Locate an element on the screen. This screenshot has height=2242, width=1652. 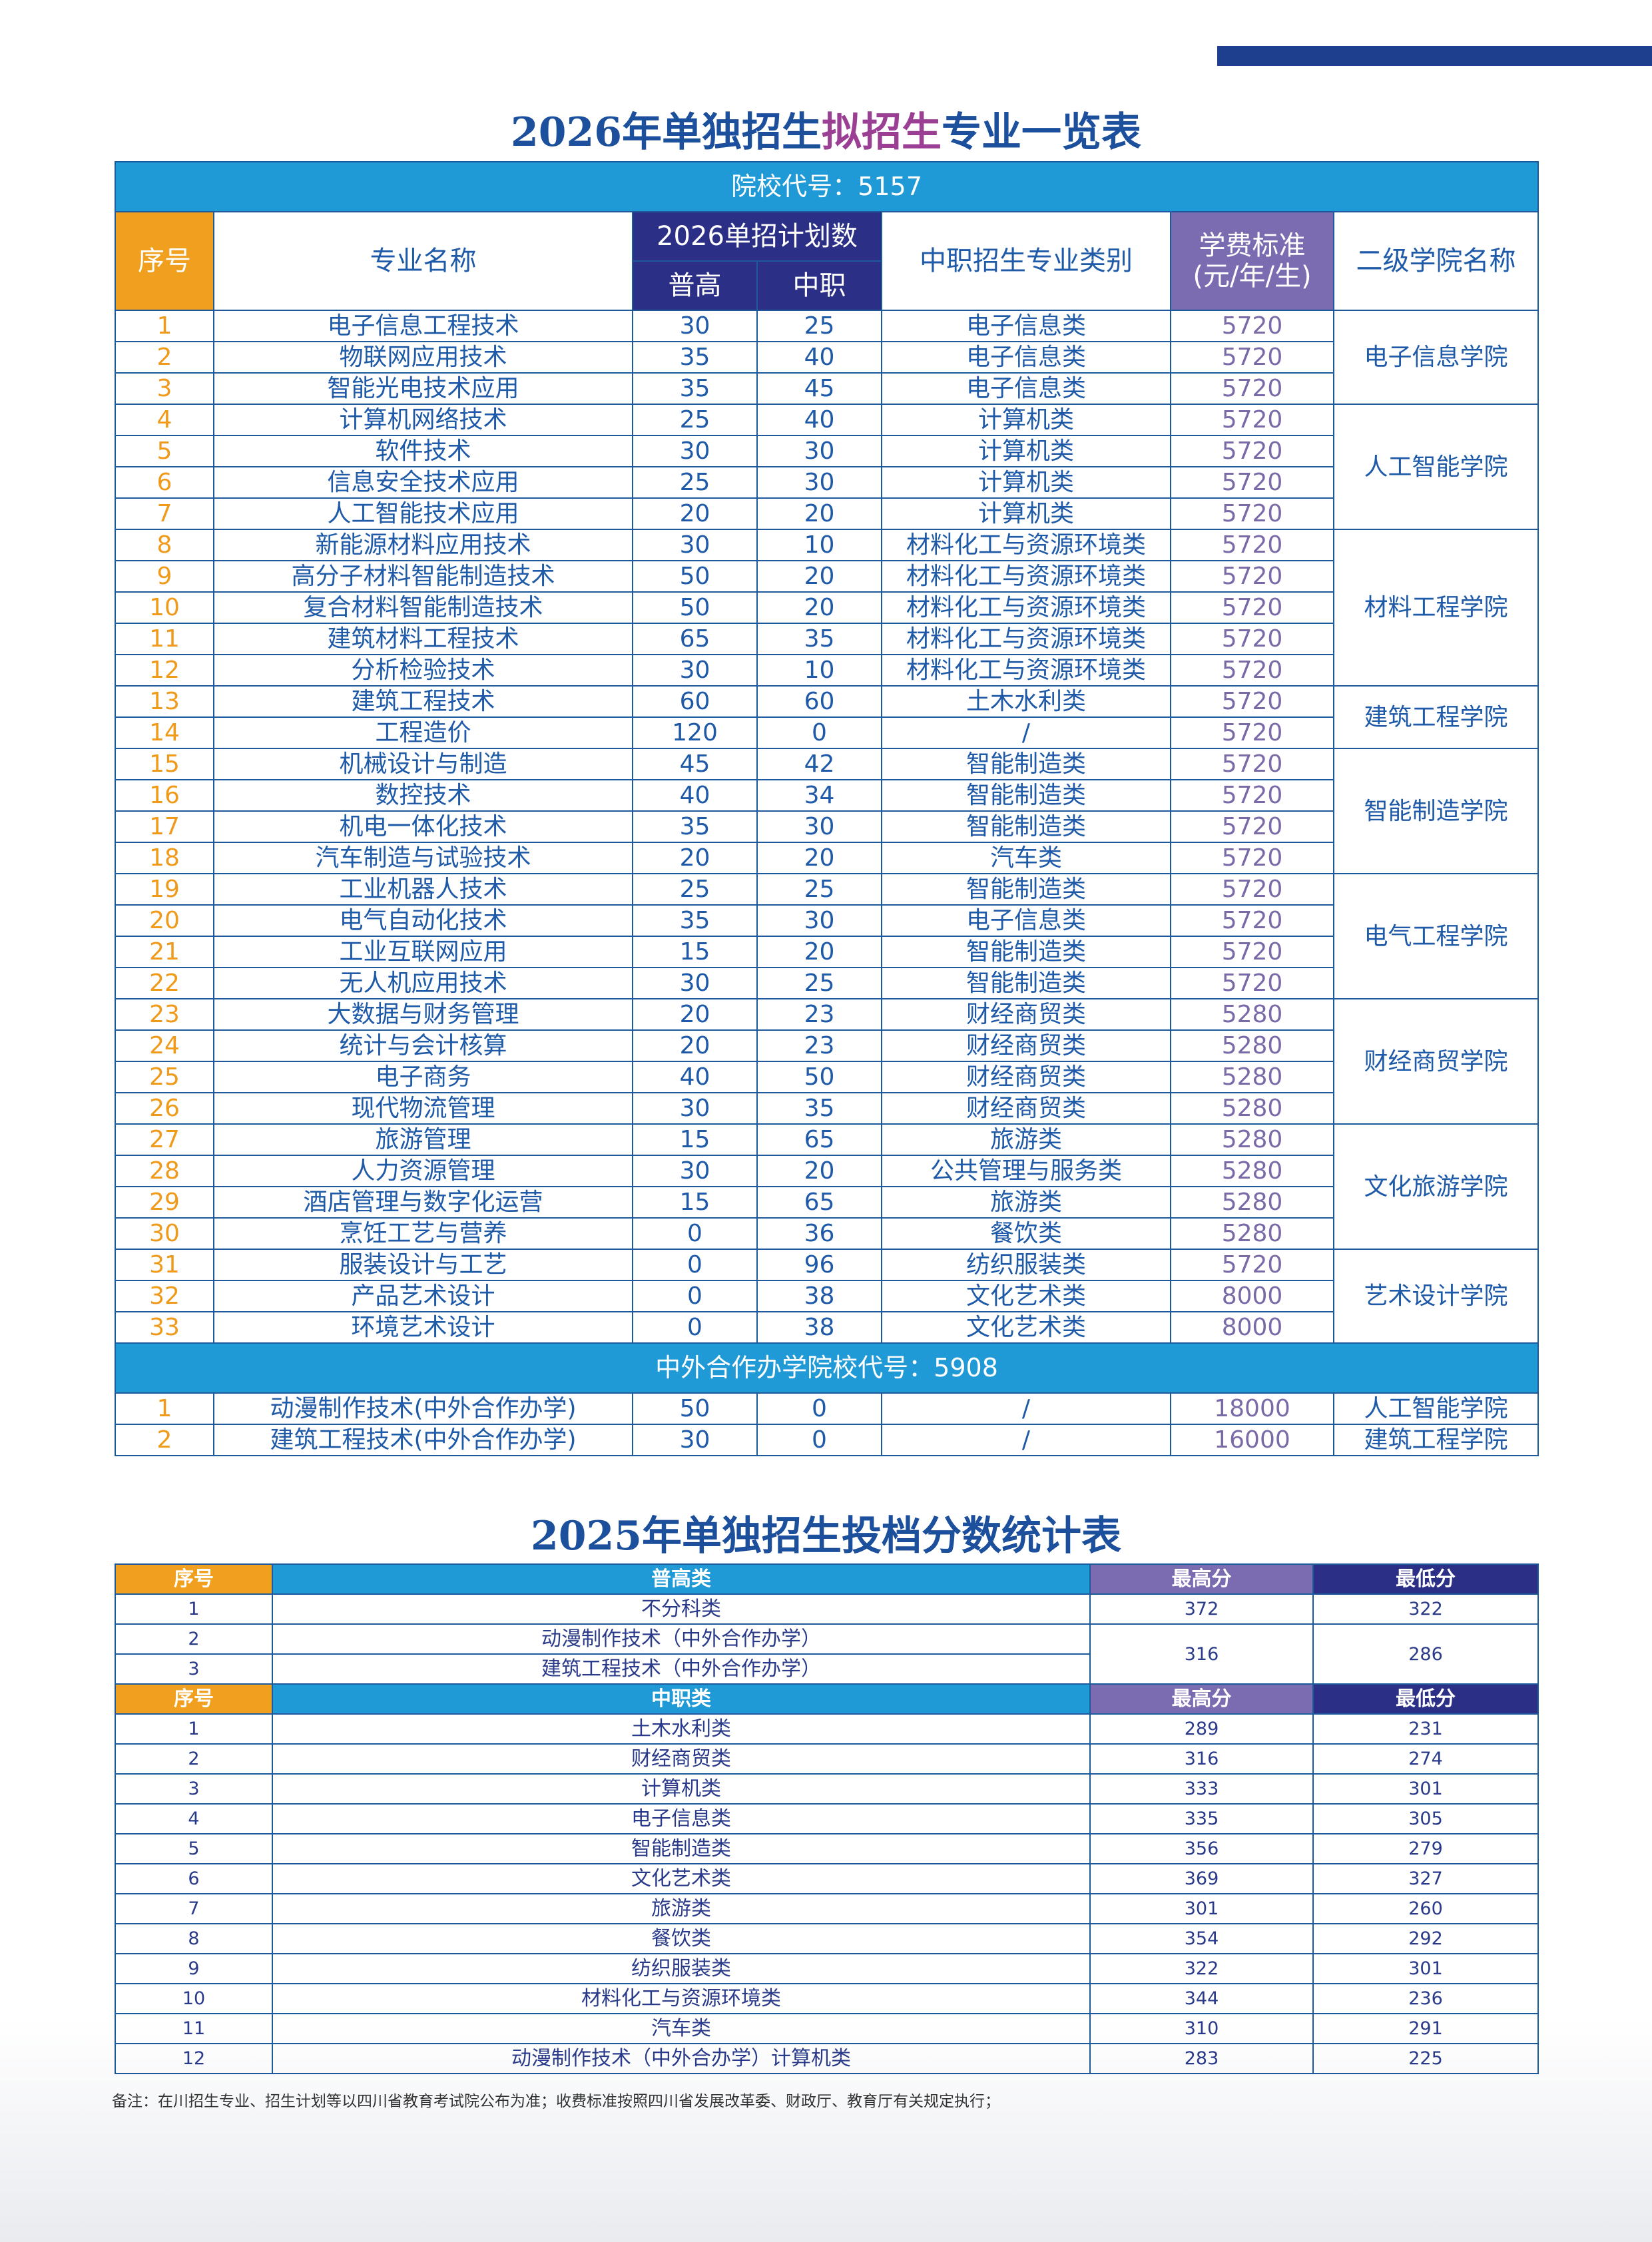
data-row: 23 大数据与财务管理 20 23 财经商贸类 5280 财经商贸学院 is located at coordinates (827, 1062).